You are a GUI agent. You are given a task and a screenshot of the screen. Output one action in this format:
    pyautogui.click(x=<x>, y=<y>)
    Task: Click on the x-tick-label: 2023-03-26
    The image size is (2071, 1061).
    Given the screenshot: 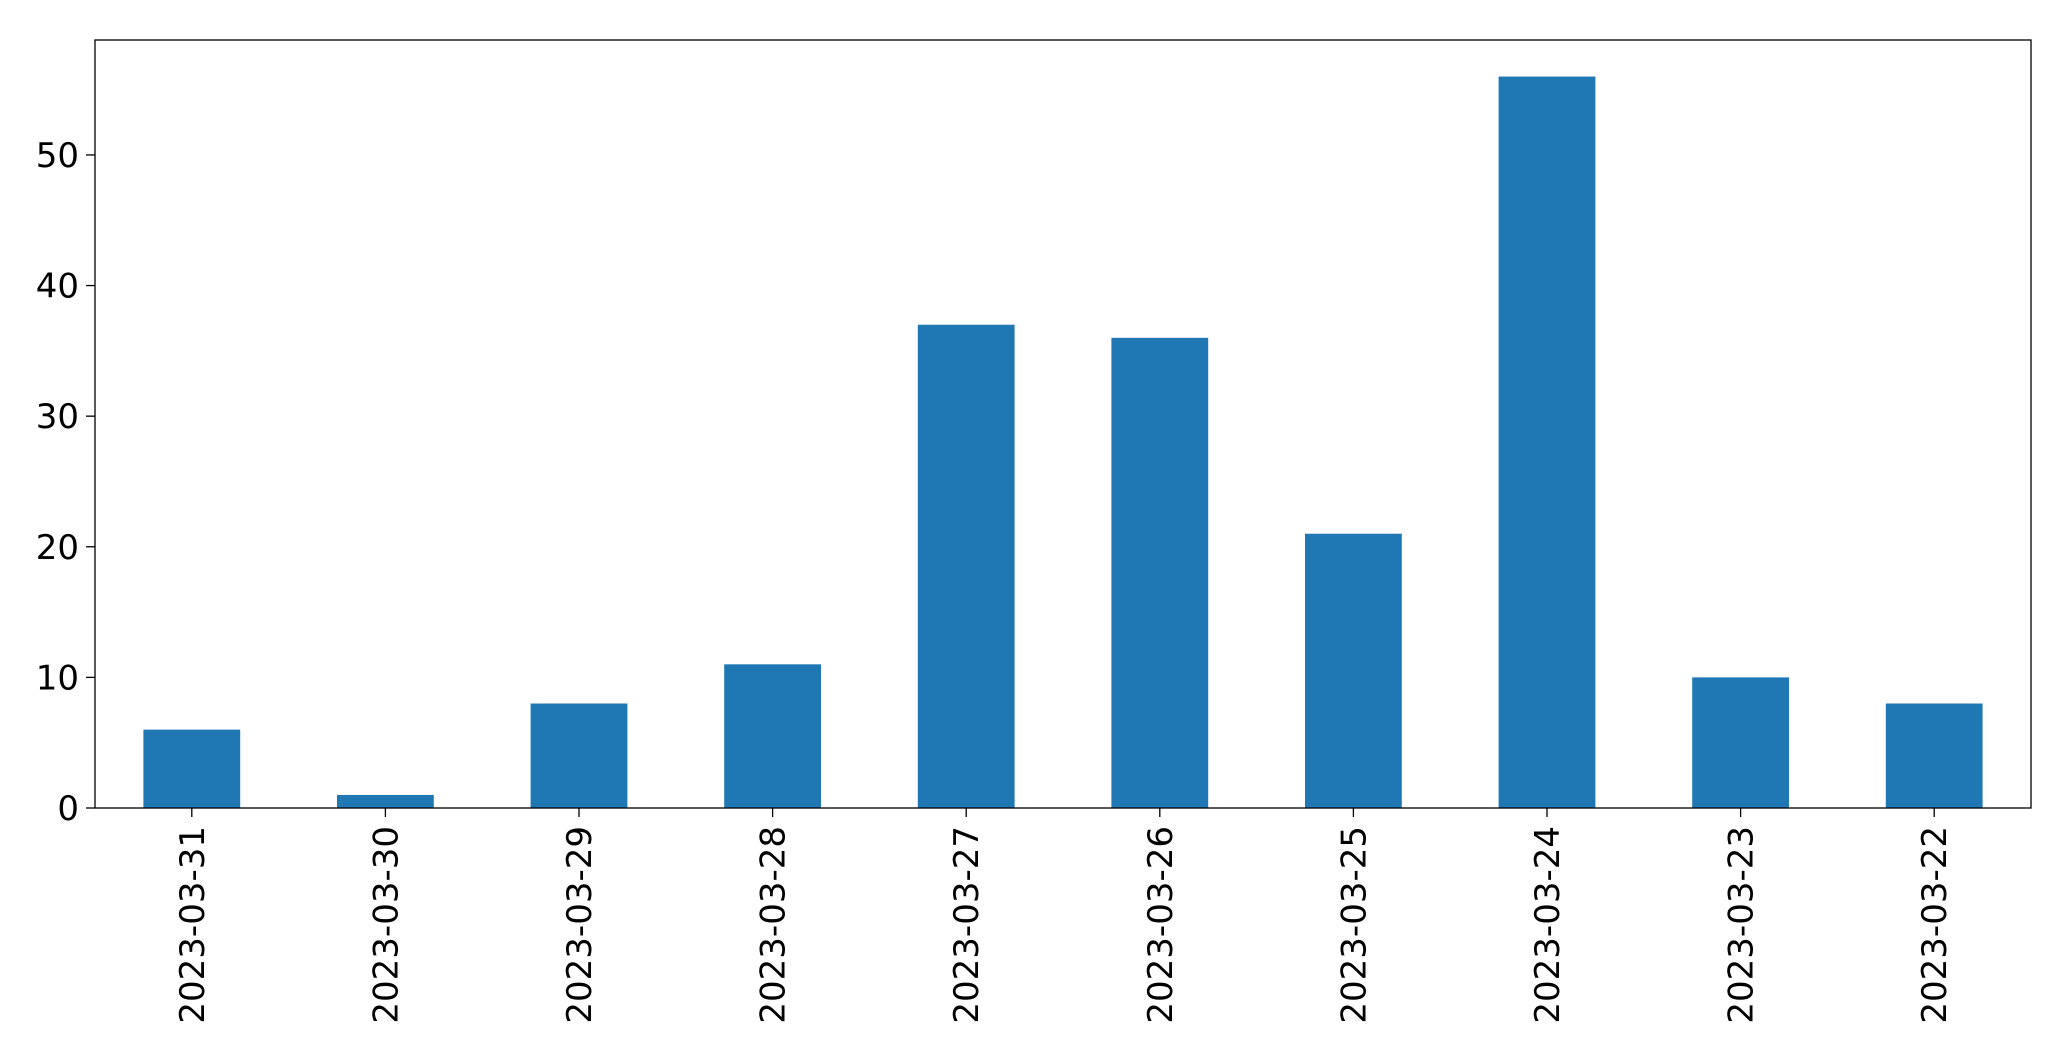 What is the action you would take?
    pyautogui.click(x=1161, y=925)
    